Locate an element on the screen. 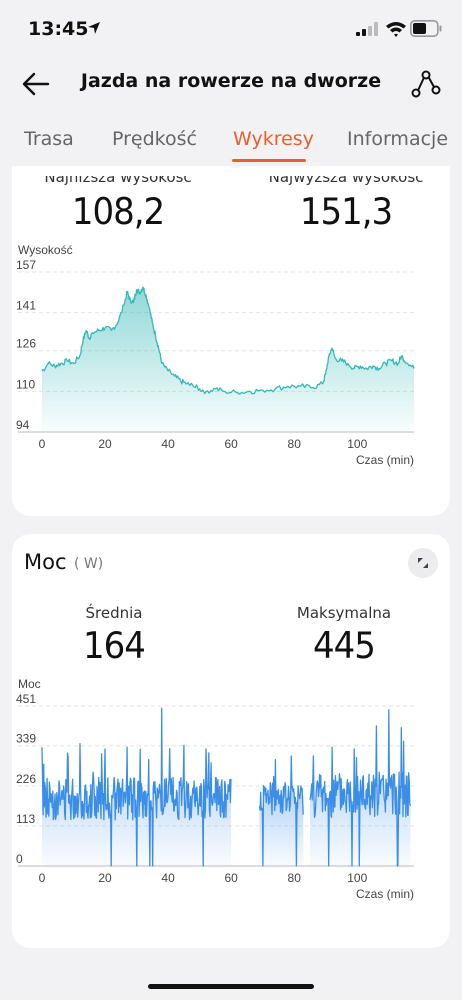 The width and height of the screenshot is (462, 1000). min-elevation-value: 108,2 is located at coordinates (118, 212).